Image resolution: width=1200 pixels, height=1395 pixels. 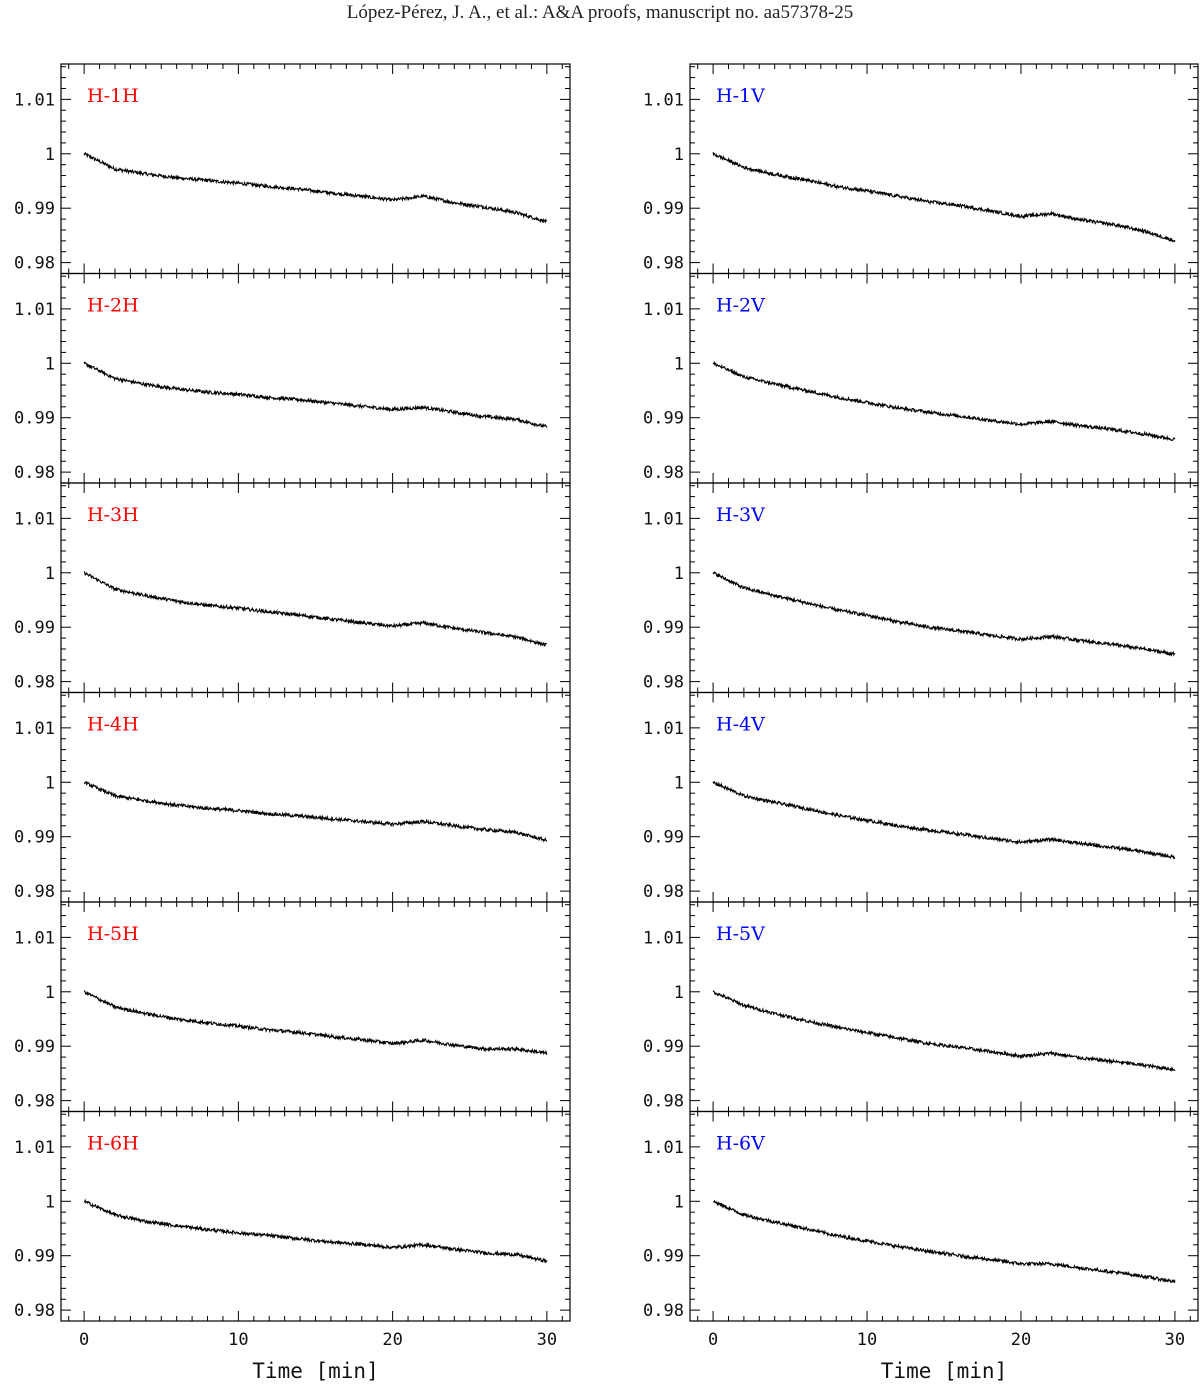 I want to click on panel-h-6v: 0.98 0.99 1 1.01 H-6V 0 10 20 30 Time [min], so click(x=921, y=1246).